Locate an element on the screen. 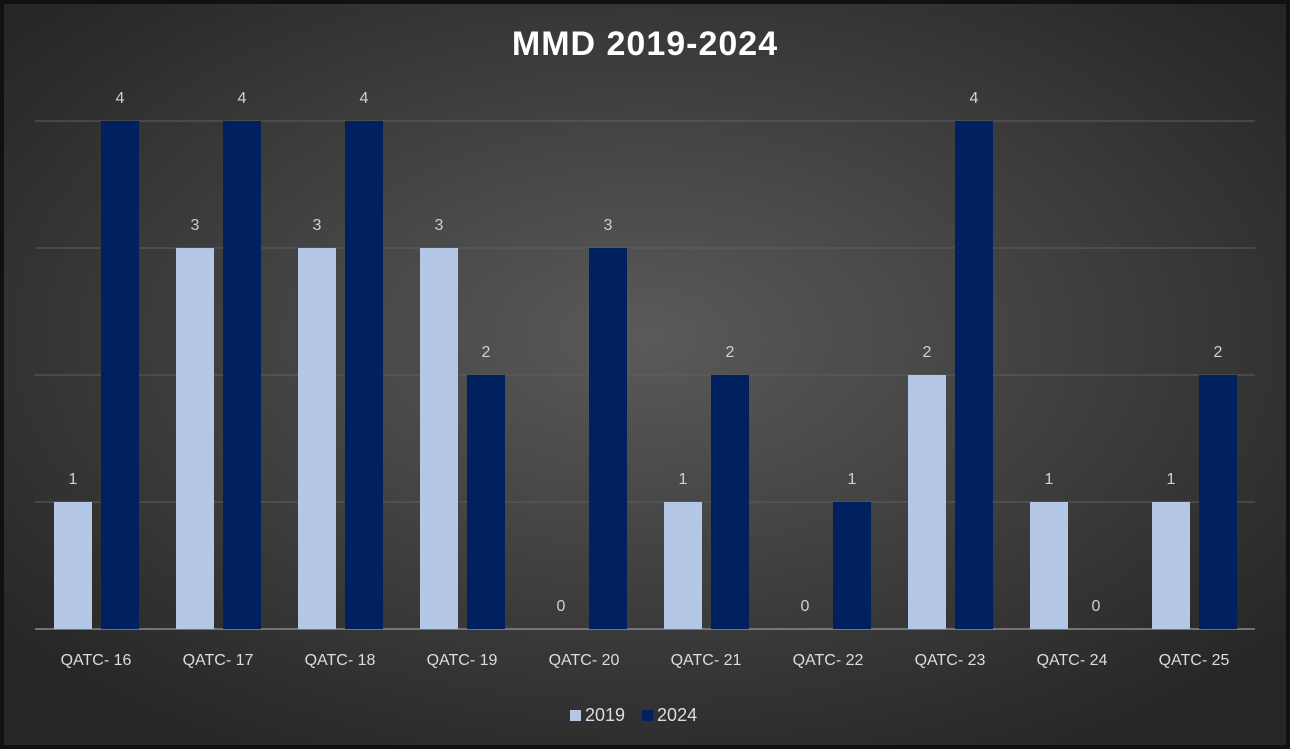 Image resolution: width=1290 pixels, height=749 pixels. x-tick-label: QATC- 20 is located at coordinates (584, 660).